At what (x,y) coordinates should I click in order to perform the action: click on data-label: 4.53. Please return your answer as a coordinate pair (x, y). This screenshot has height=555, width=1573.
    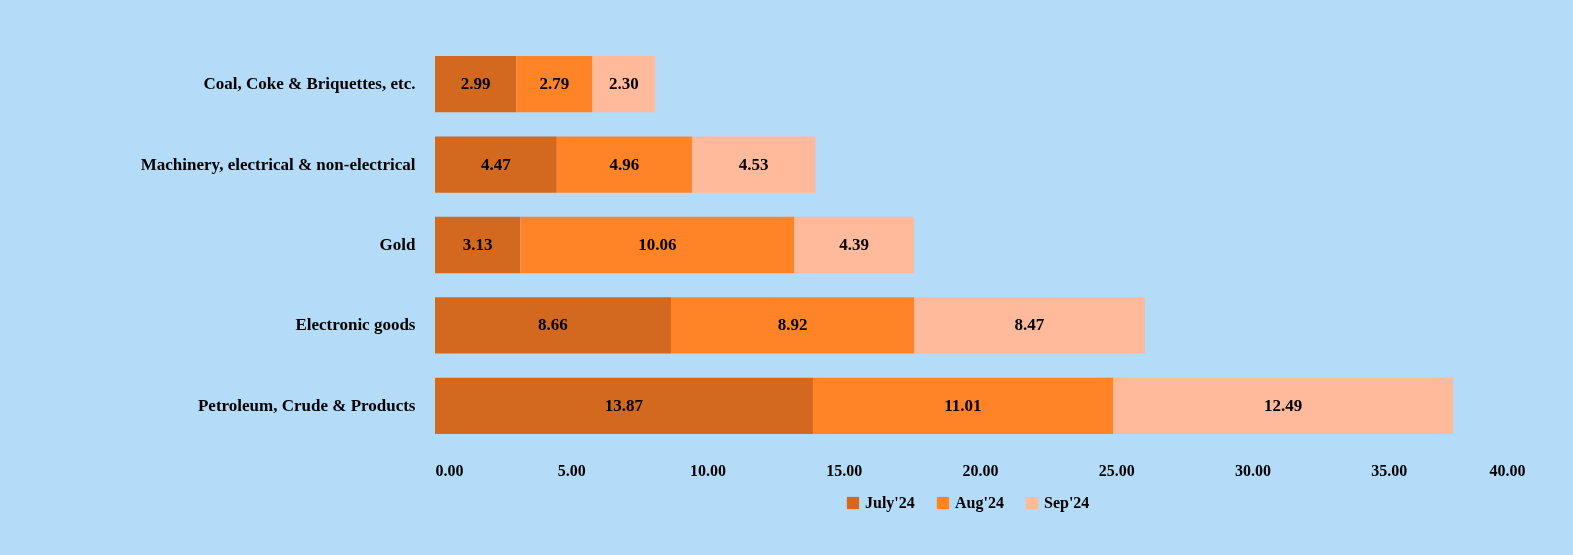
    Looking at the image, I should click on (753, 164).